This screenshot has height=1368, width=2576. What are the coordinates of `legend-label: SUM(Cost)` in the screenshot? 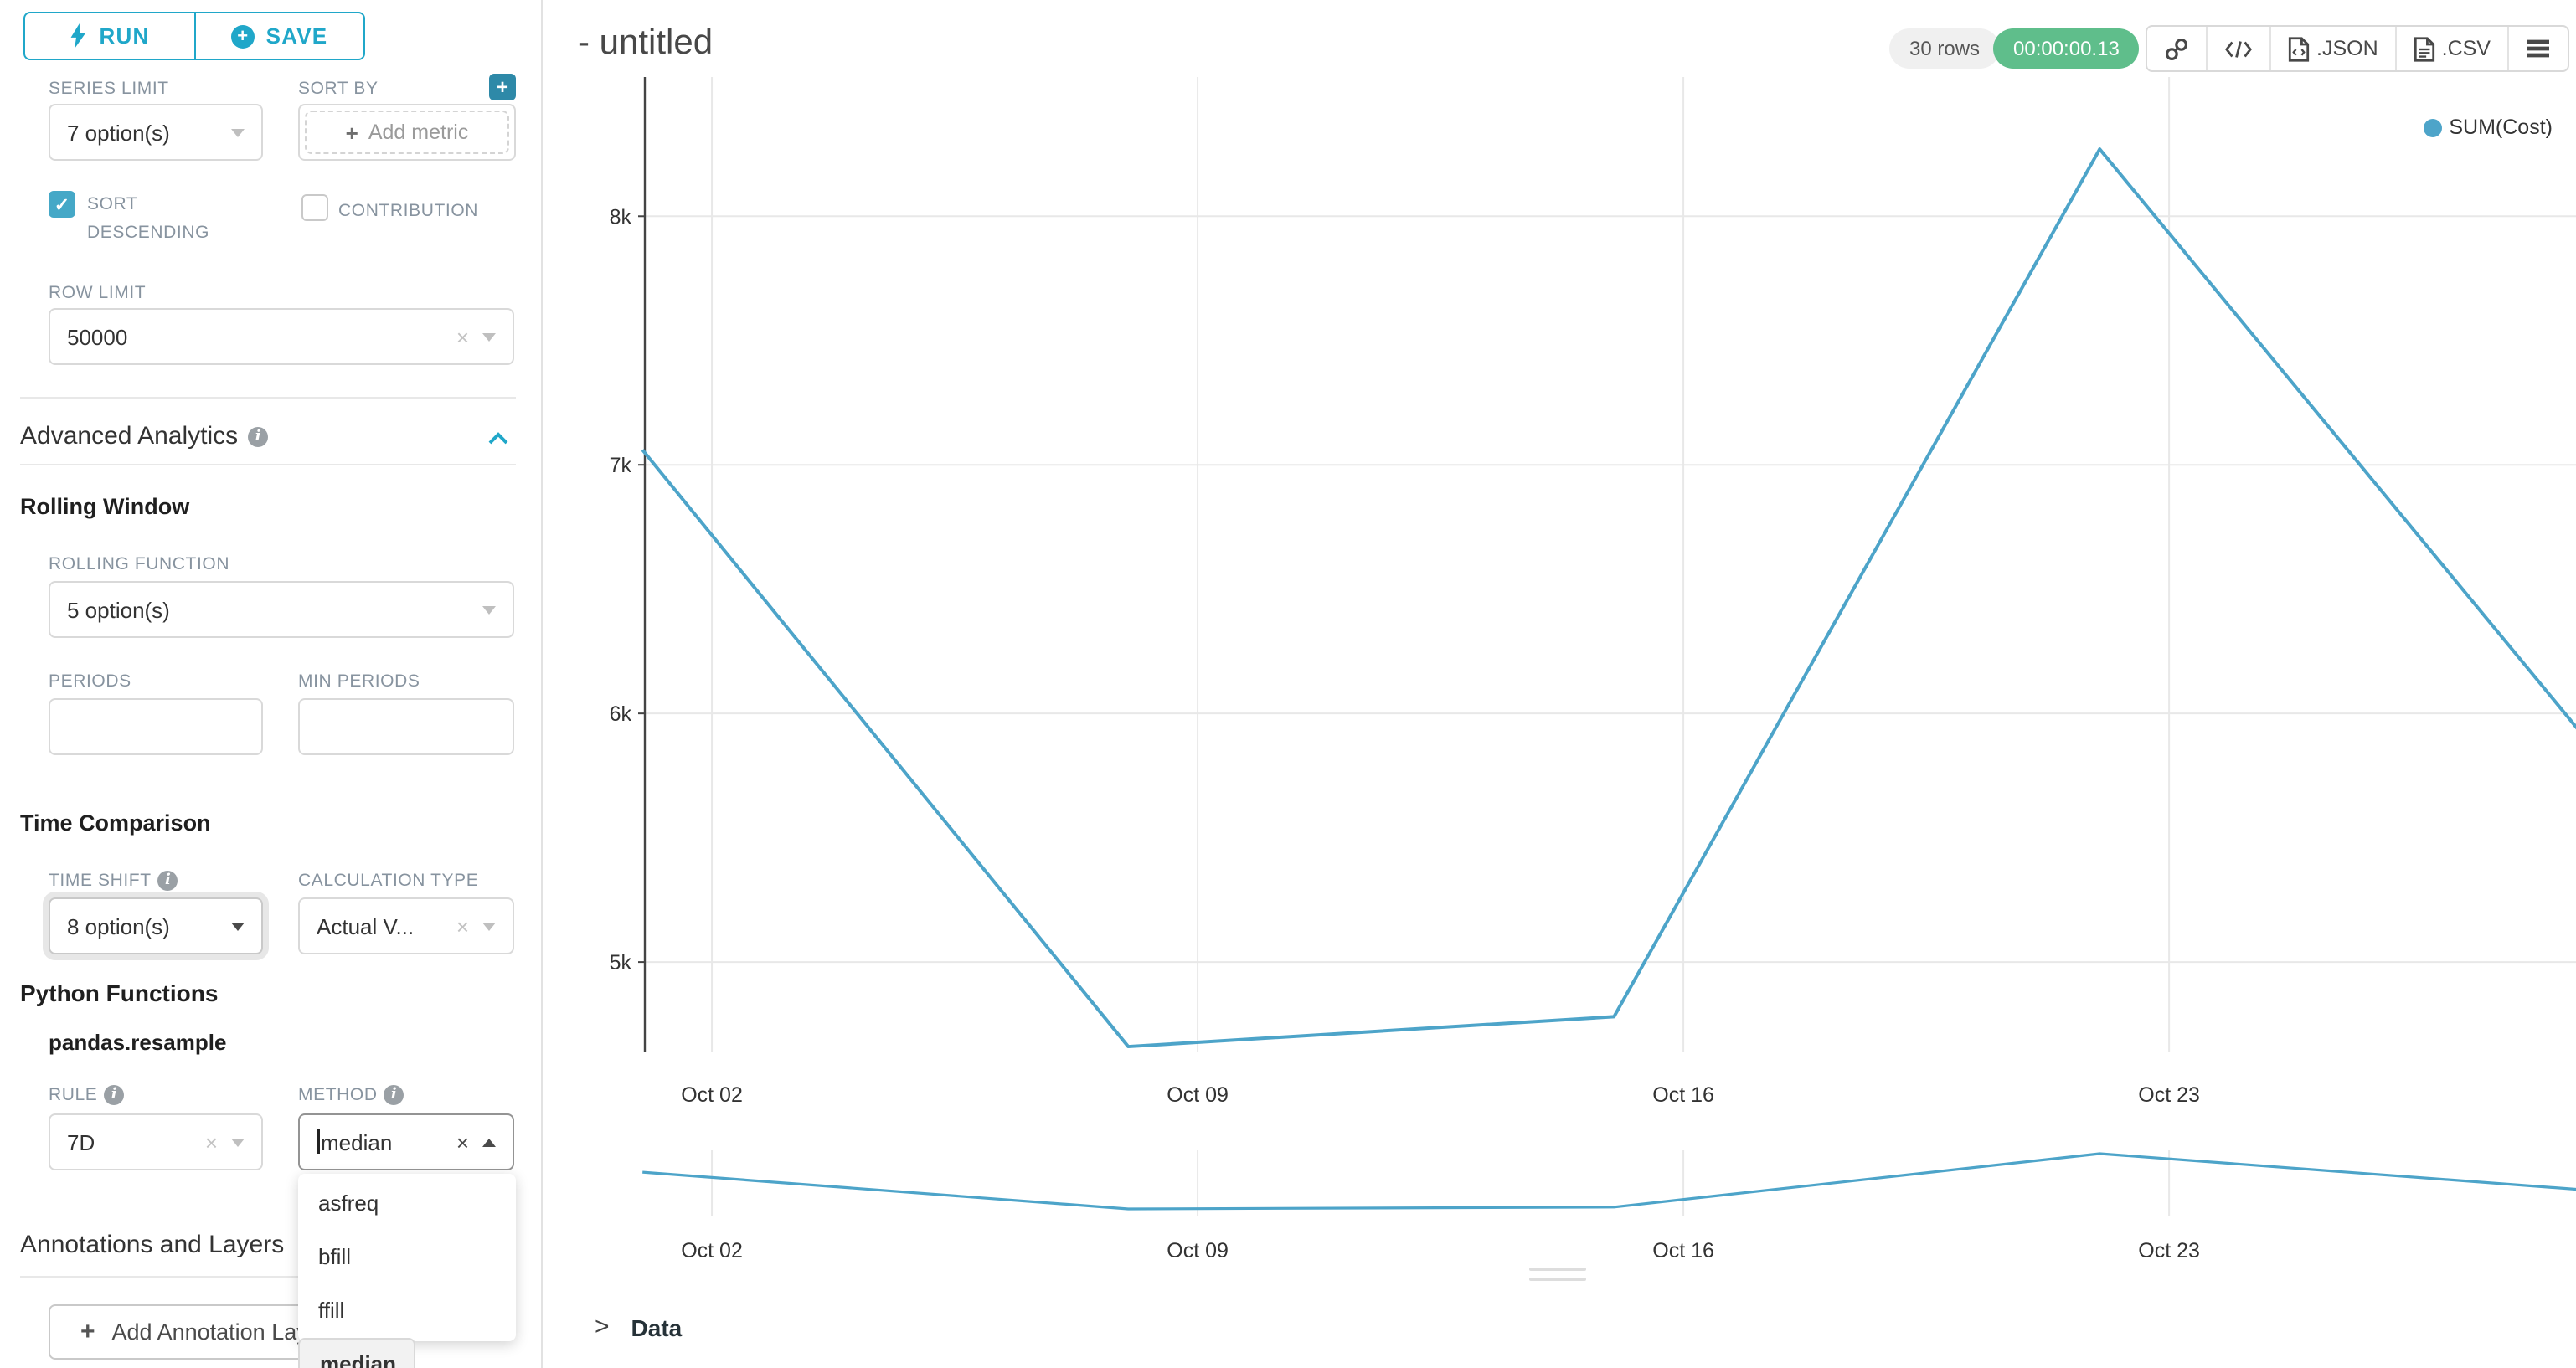 It's located at (2501, 127).